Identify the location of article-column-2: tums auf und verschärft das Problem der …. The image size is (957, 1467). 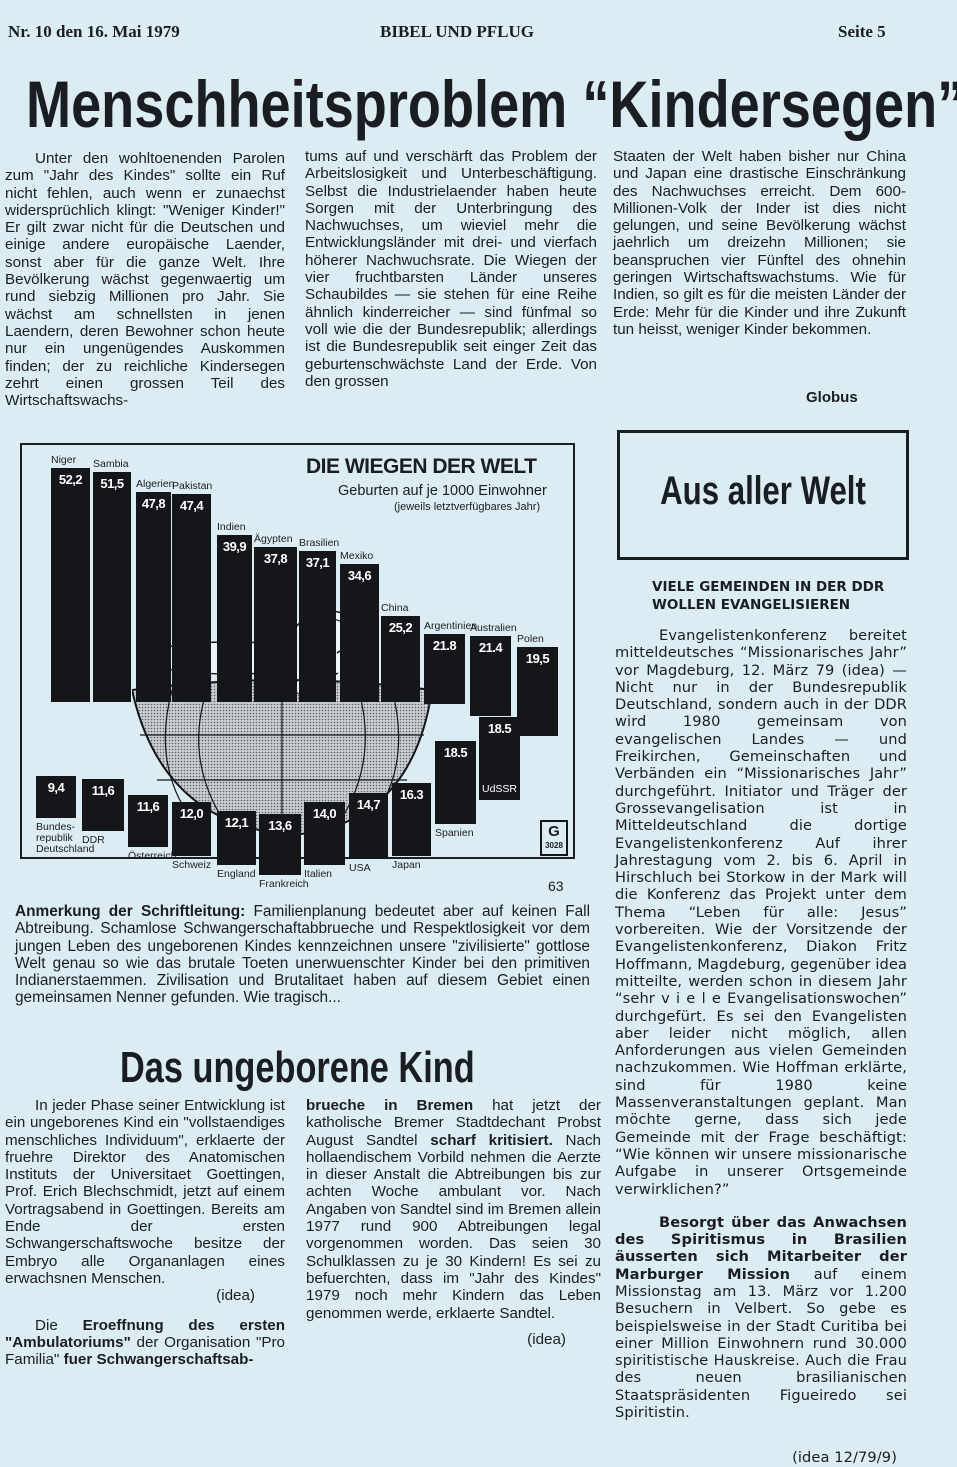
(451, 269).